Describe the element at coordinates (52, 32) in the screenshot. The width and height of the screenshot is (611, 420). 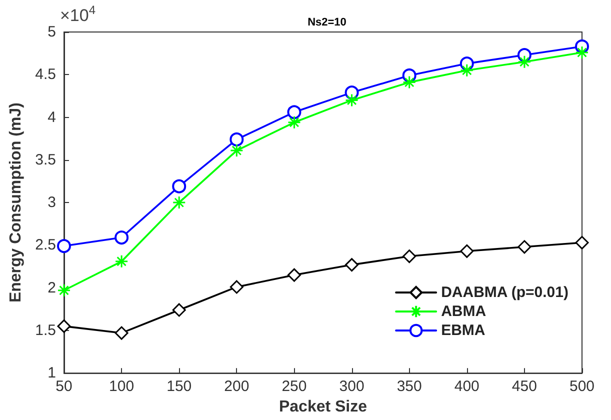
I see `y-tick-label: 5` at that location.